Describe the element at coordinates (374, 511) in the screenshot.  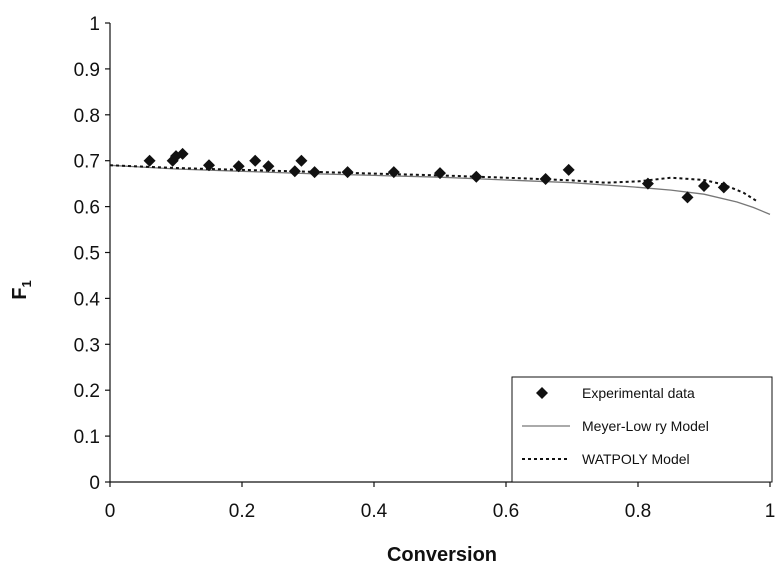
I see `x-tick-label: 0.4` at that location.